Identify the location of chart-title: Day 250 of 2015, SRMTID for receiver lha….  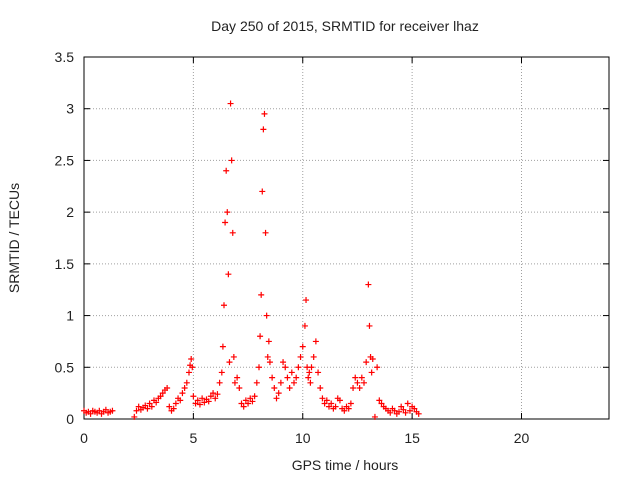
(345, 26).